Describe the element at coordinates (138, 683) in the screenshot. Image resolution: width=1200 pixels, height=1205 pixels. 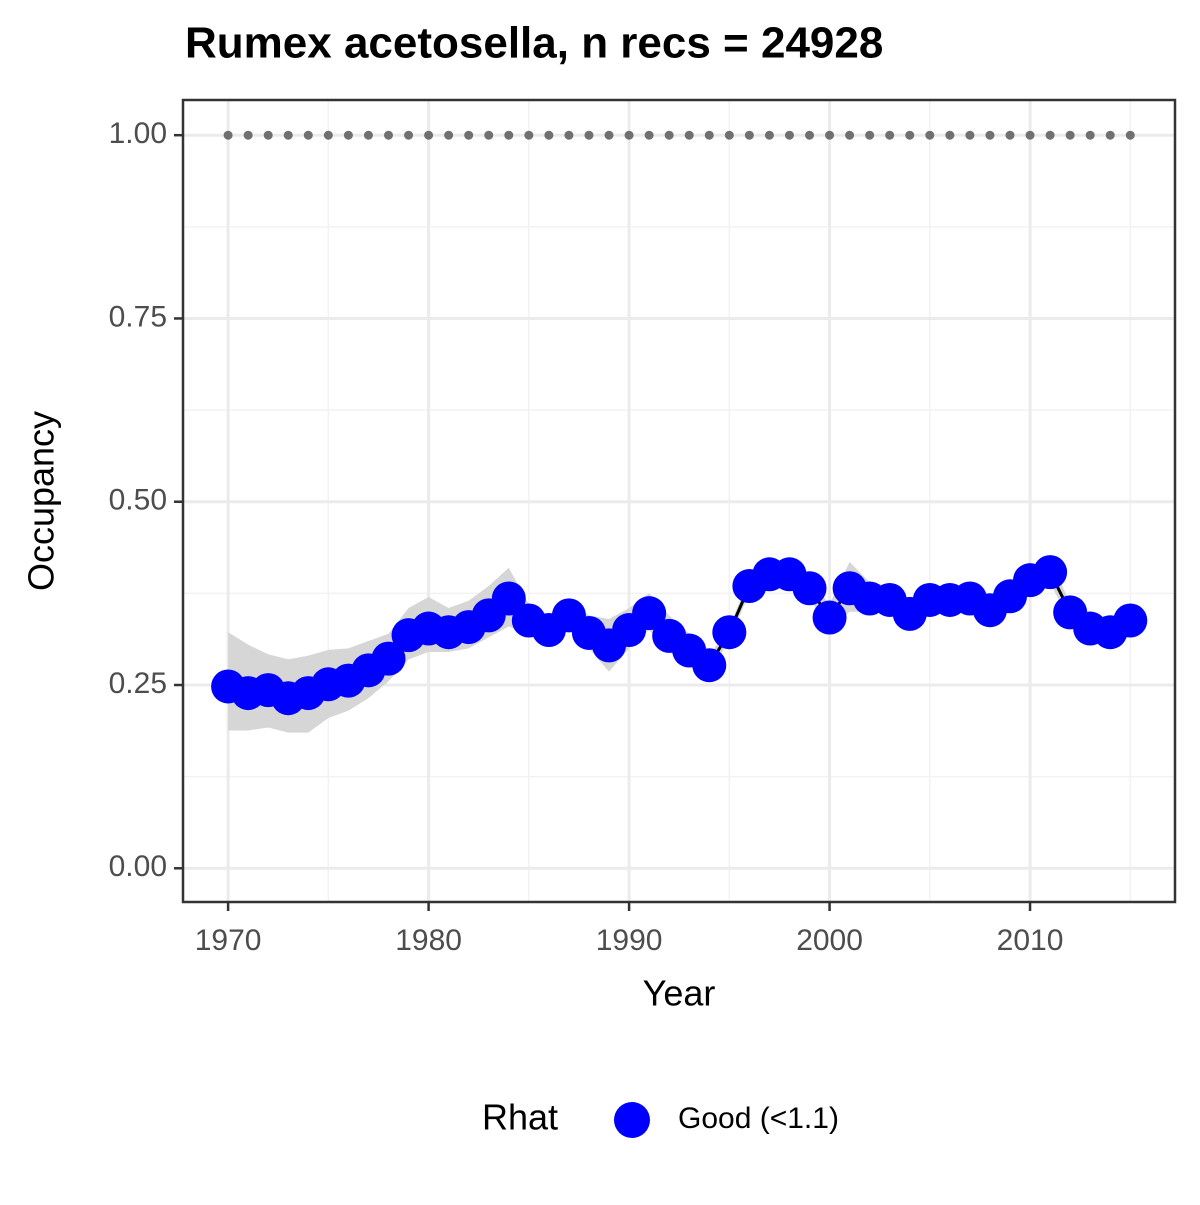
I see `y-tick-label: 0.25` at that location.